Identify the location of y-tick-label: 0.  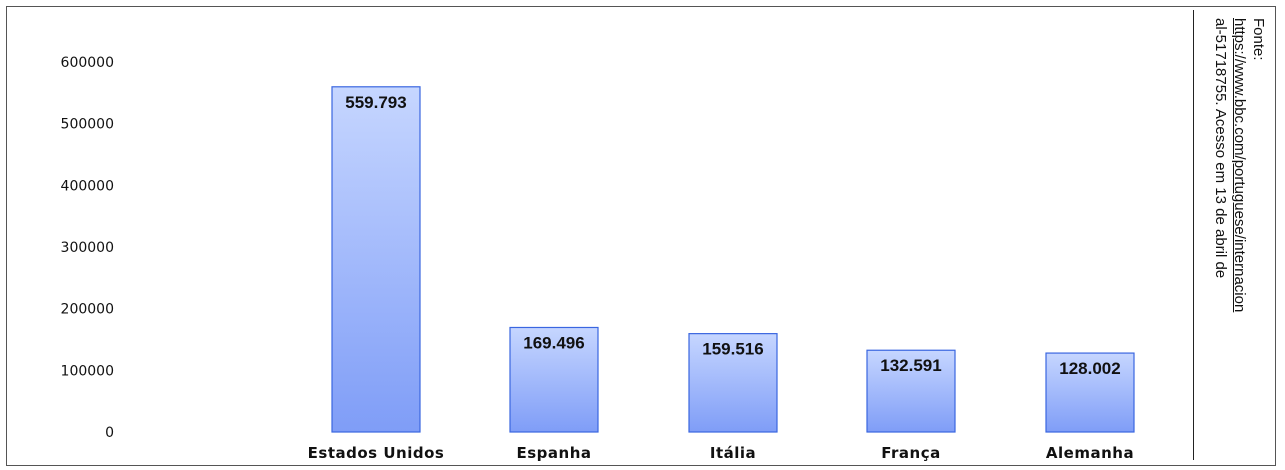
(109, 433).